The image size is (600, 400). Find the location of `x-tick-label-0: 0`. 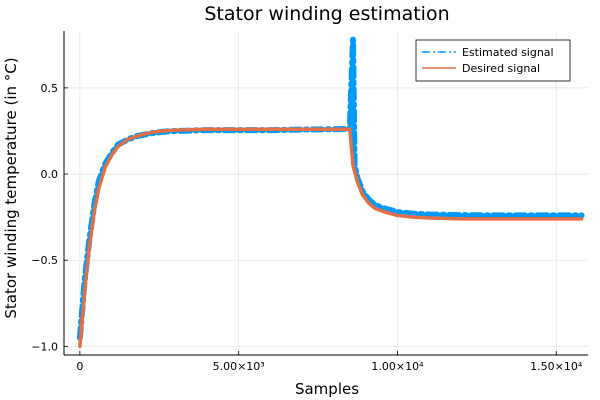

x-tick-label-0: 0 is located at coordinates (79, 366).